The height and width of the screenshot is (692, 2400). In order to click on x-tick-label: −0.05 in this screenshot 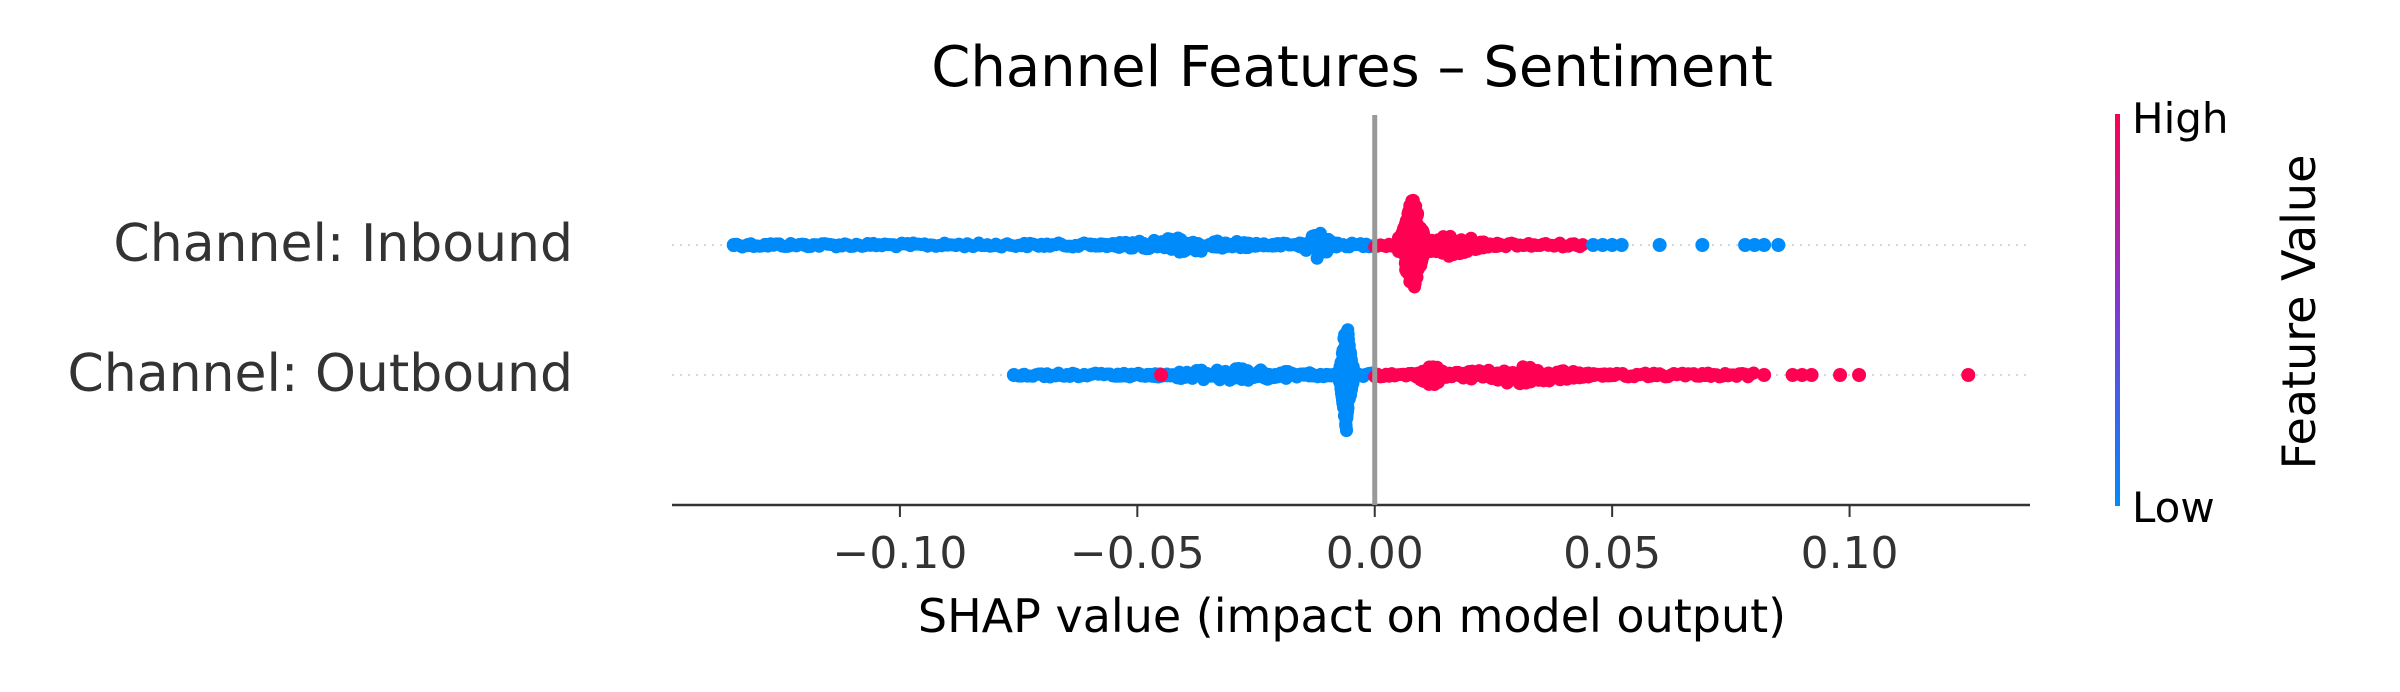, I will do `click(1137, 553)`.